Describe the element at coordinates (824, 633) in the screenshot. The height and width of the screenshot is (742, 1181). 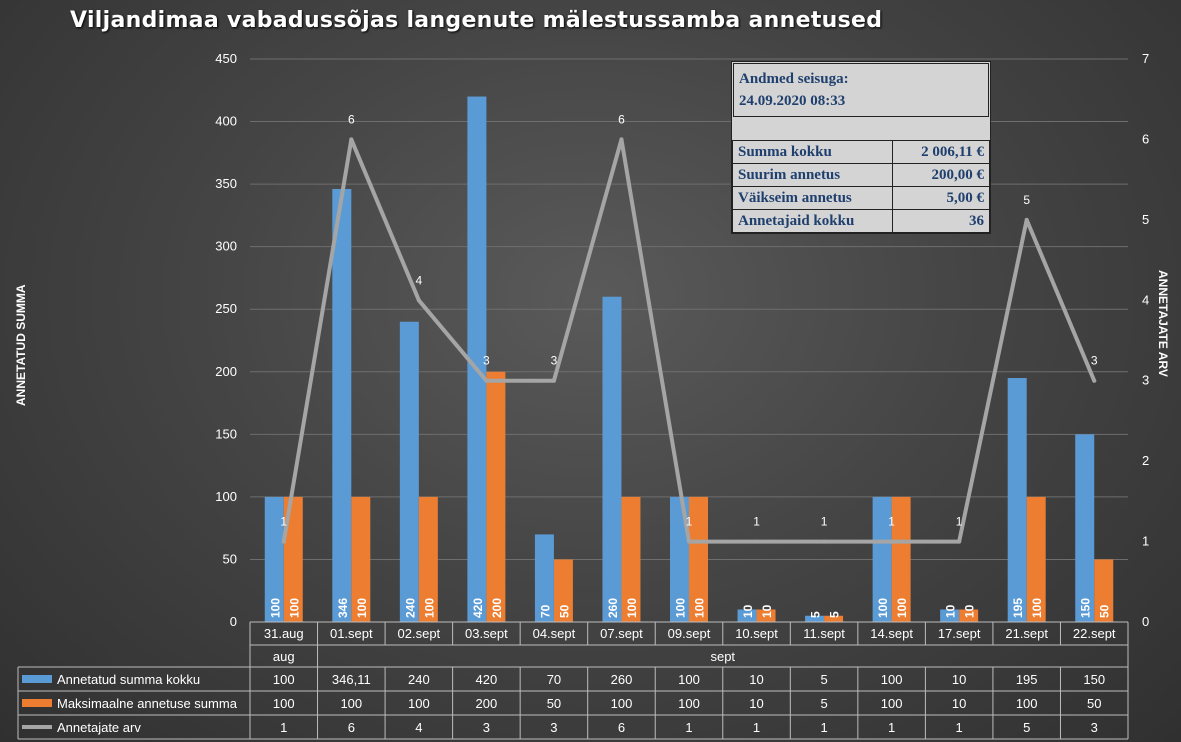
I see `x-tick-label: 11.sept` at that location.